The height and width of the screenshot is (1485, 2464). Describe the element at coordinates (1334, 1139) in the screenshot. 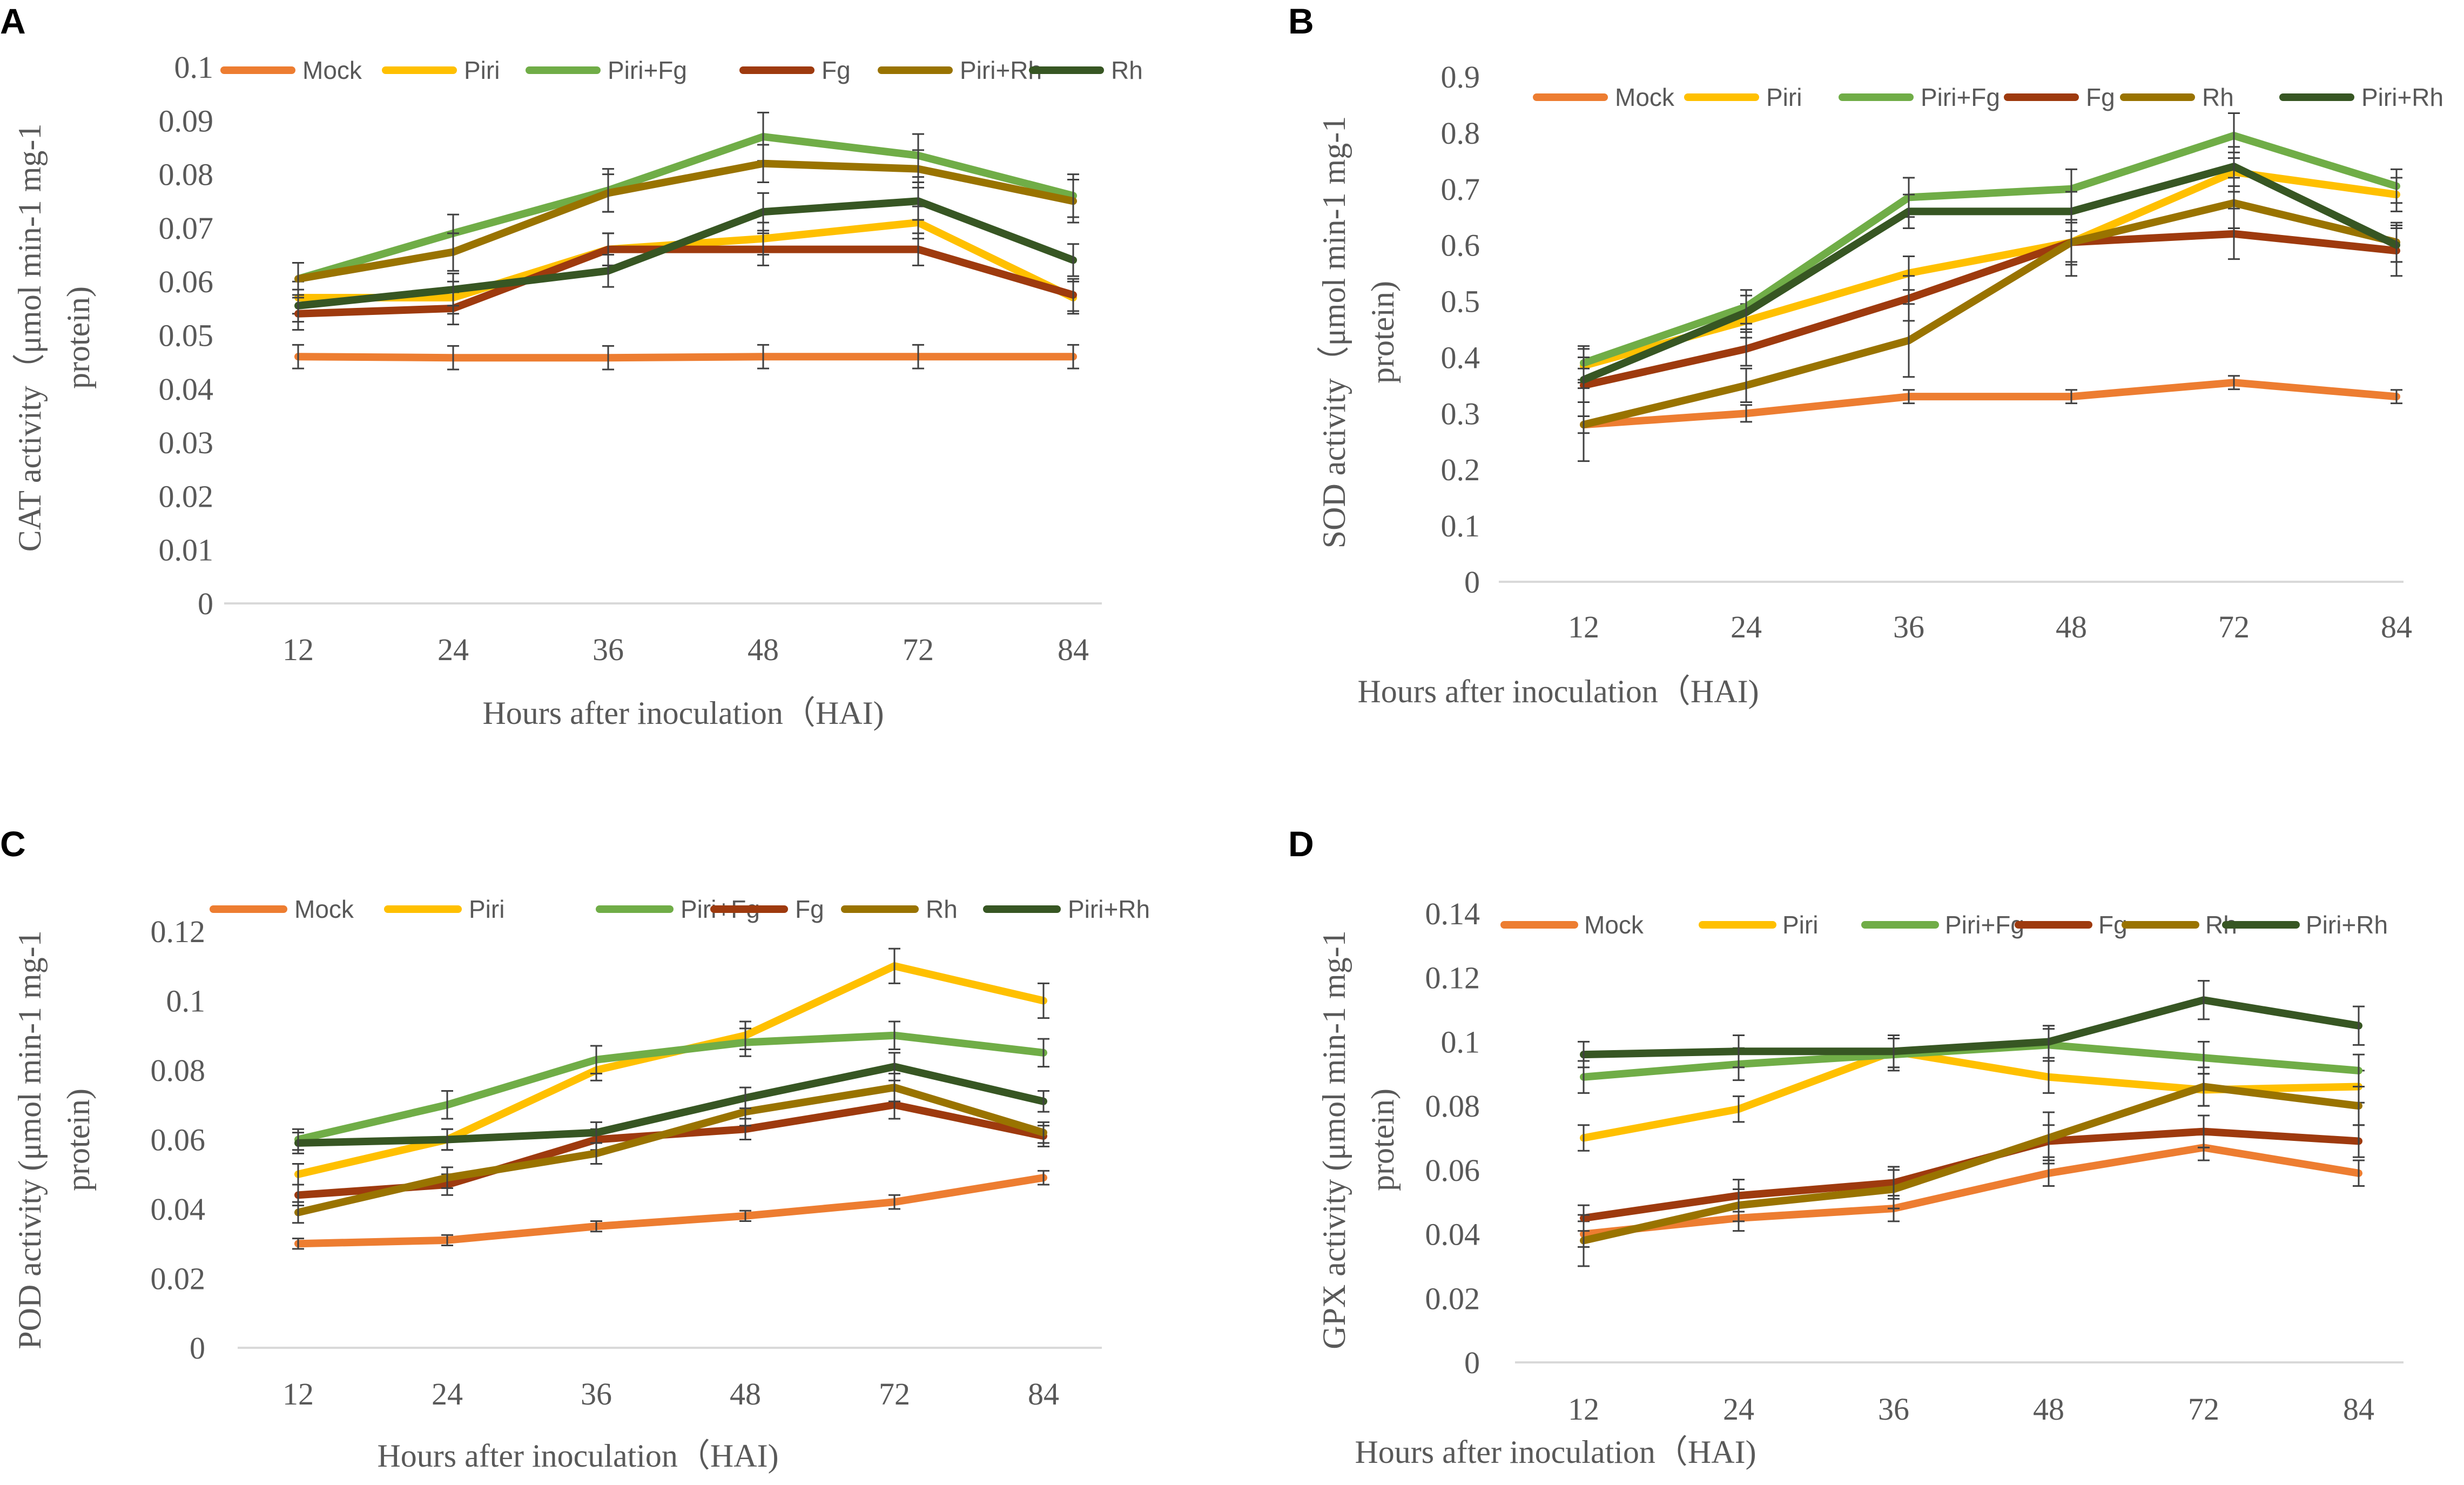

I see `y-axis-title-line: GPX activity (μmol min-1 mg-1` at that location.